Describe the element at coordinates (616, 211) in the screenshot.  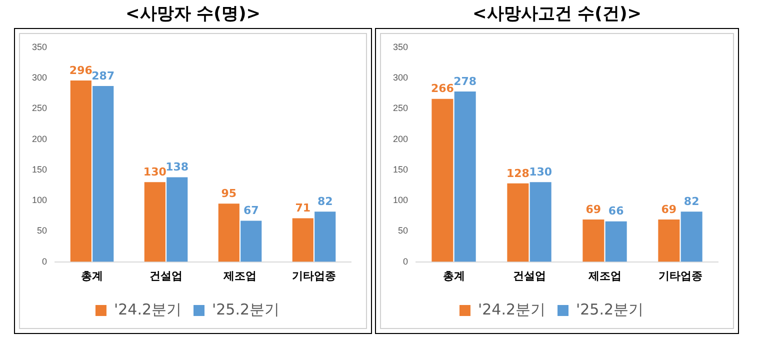
I see `data-label: 66` at that location.